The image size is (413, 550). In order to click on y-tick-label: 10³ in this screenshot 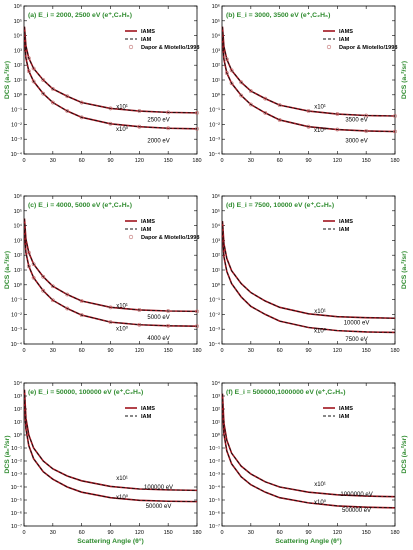, I will do `click(216, 241)`.